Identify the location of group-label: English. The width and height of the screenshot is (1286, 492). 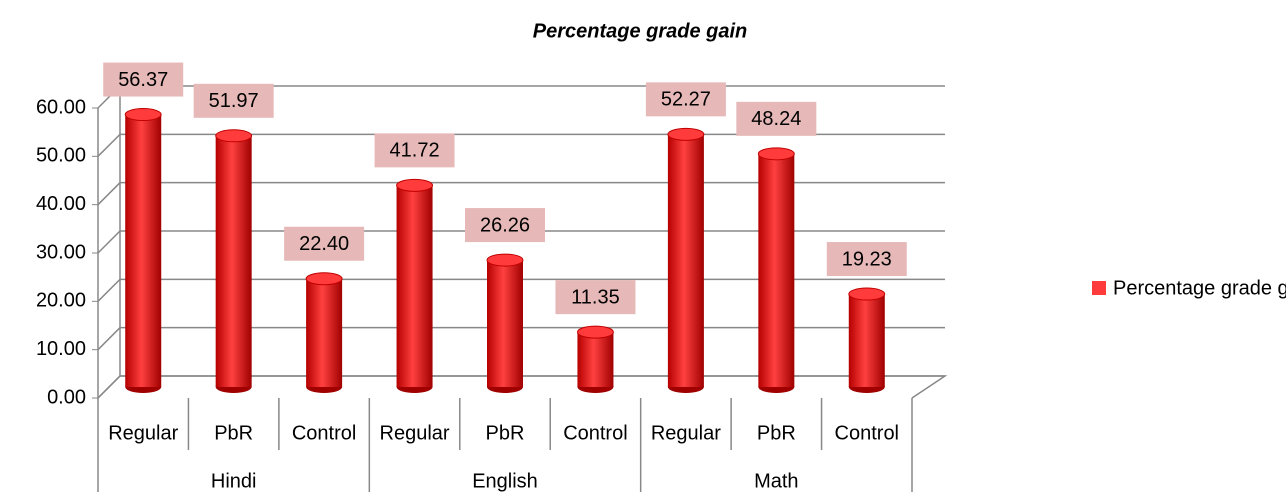
(505, 481).